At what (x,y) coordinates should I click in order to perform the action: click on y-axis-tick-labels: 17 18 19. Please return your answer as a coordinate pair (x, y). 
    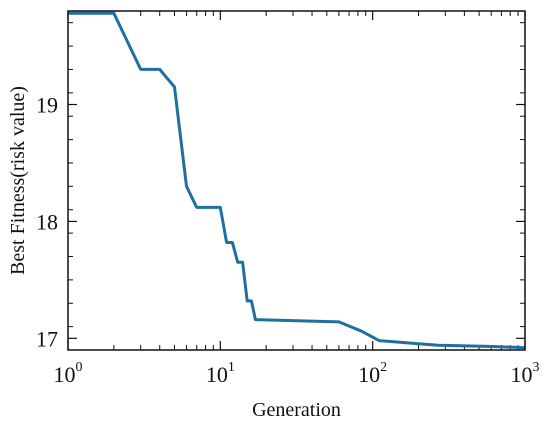
    Looking at the image, I should click on (47, 222).